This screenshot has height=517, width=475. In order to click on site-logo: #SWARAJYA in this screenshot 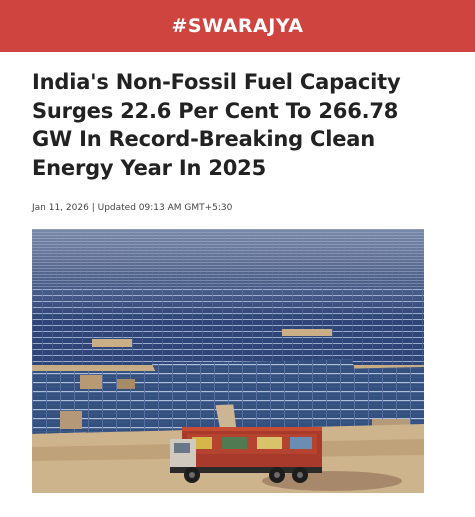, I will do `click(237, 26)`.